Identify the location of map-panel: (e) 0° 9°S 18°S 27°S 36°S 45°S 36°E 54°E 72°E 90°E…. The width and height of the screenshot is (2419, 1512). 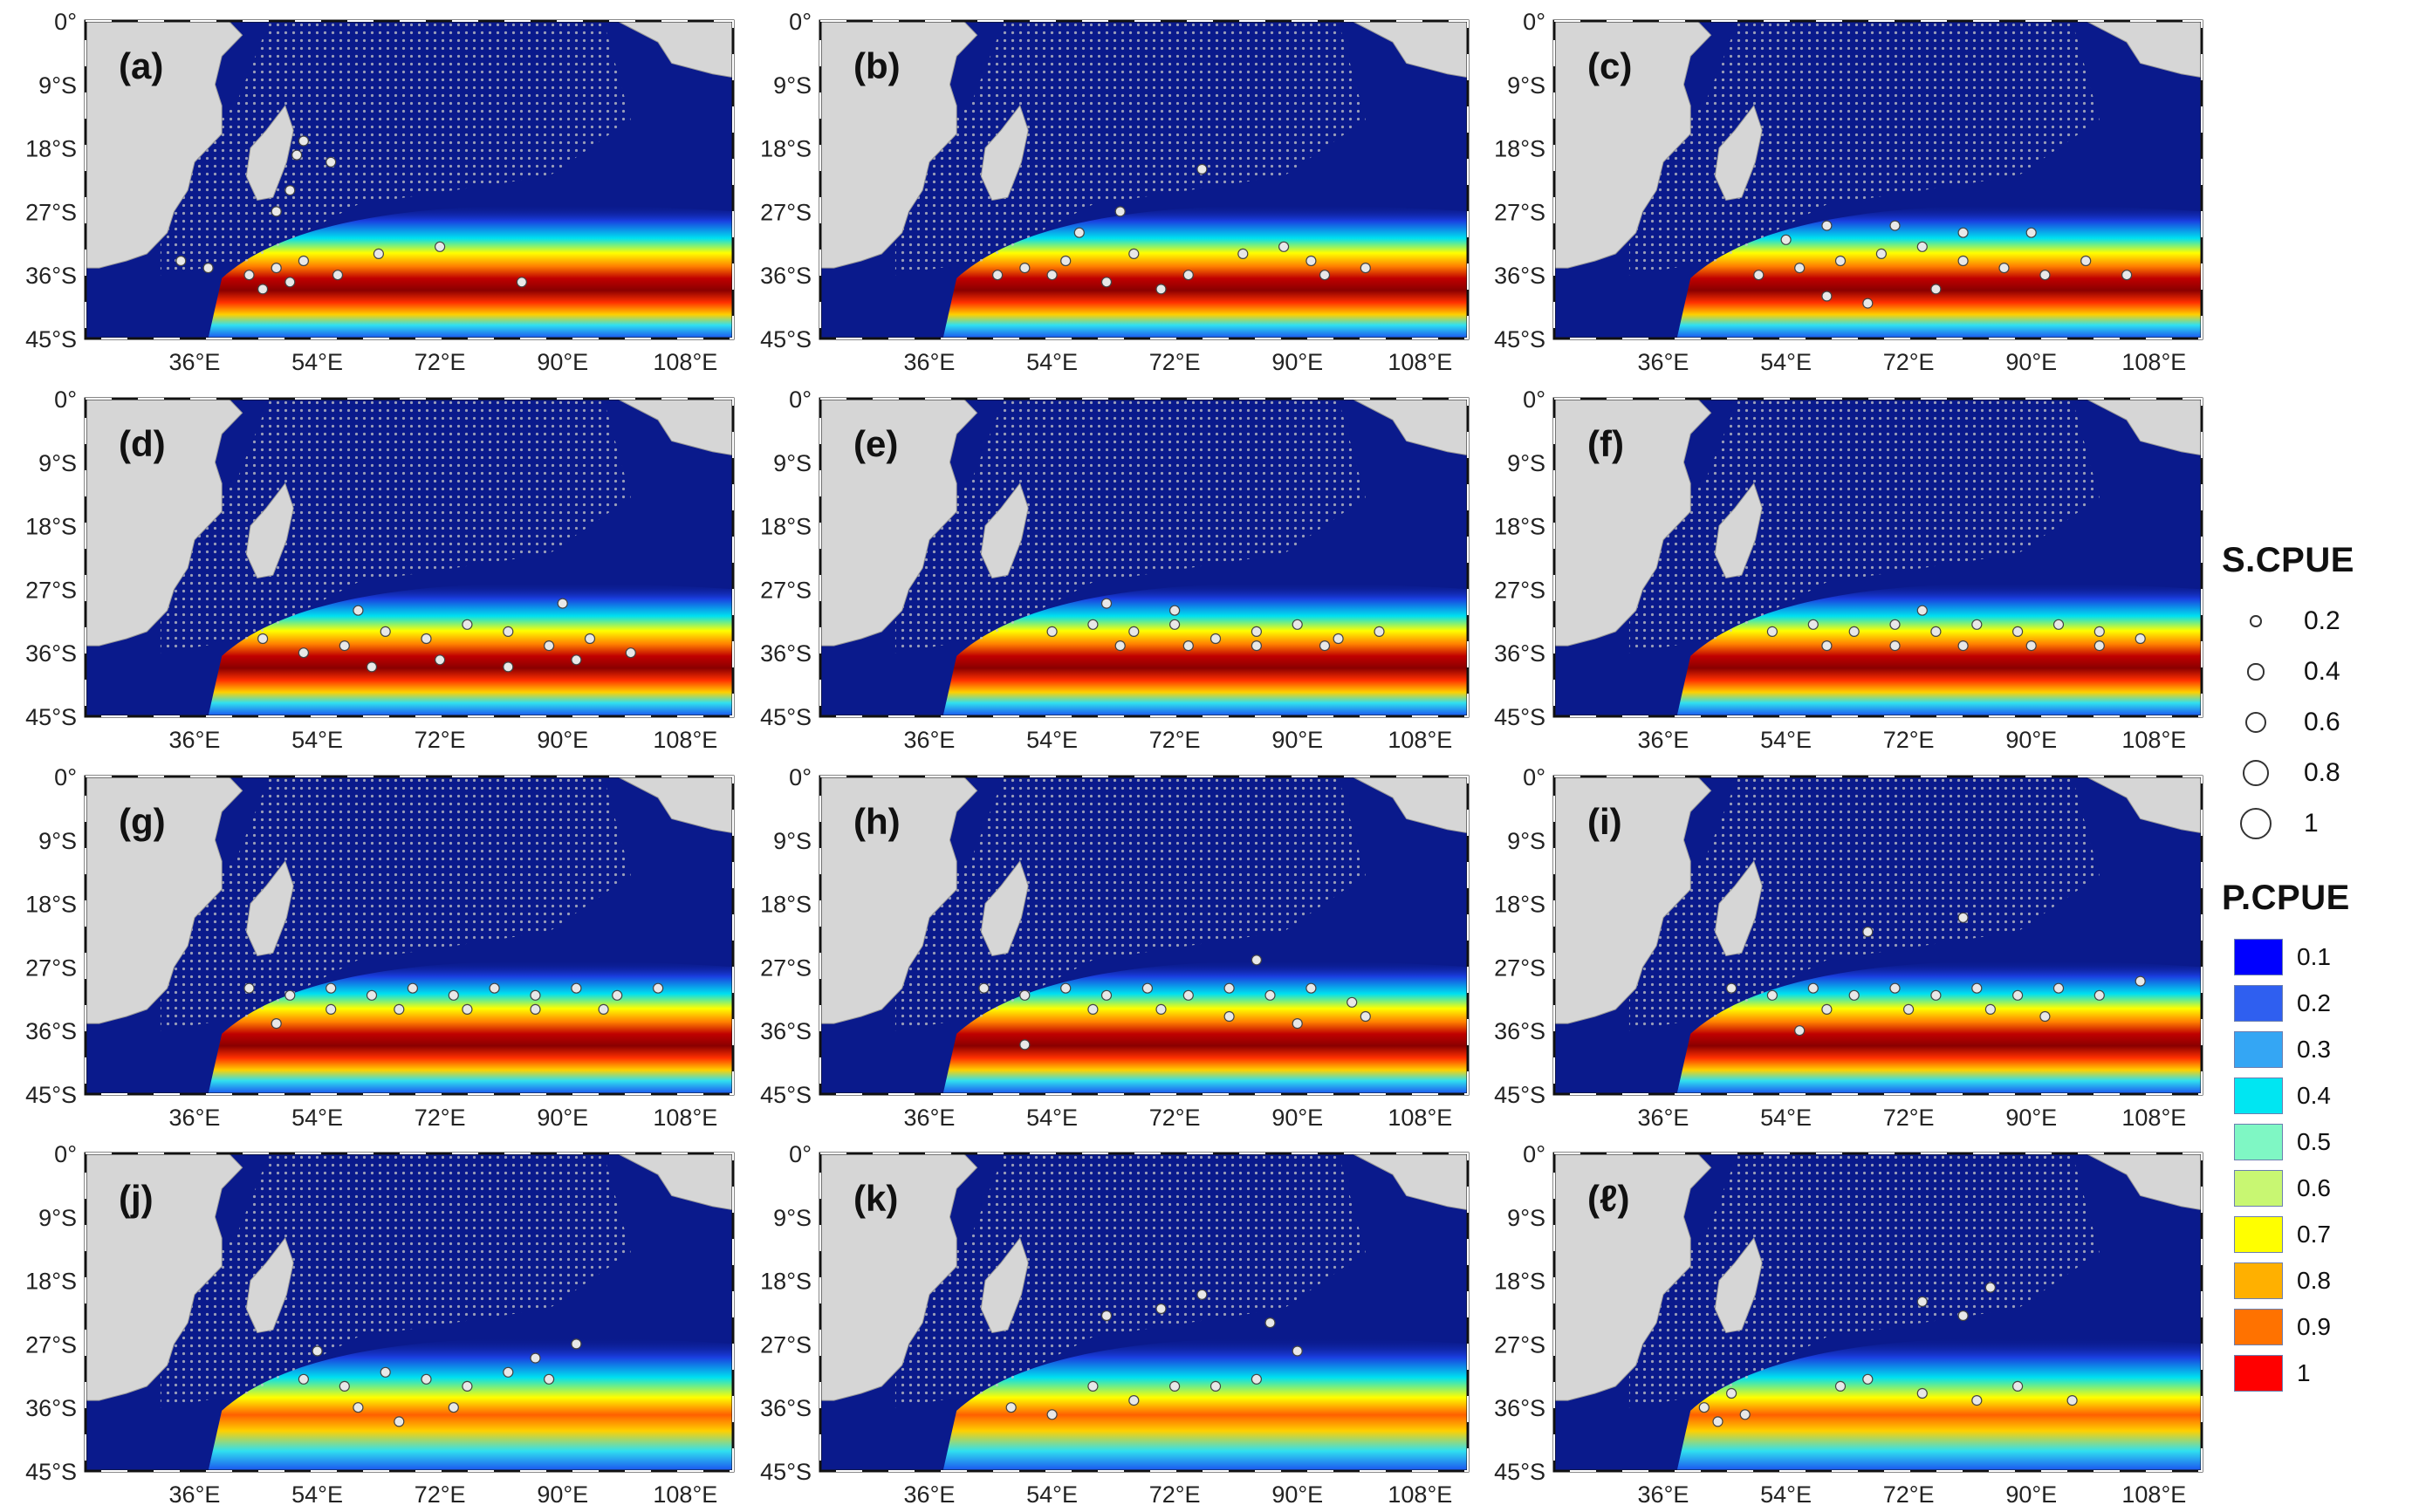
(1115, 570).